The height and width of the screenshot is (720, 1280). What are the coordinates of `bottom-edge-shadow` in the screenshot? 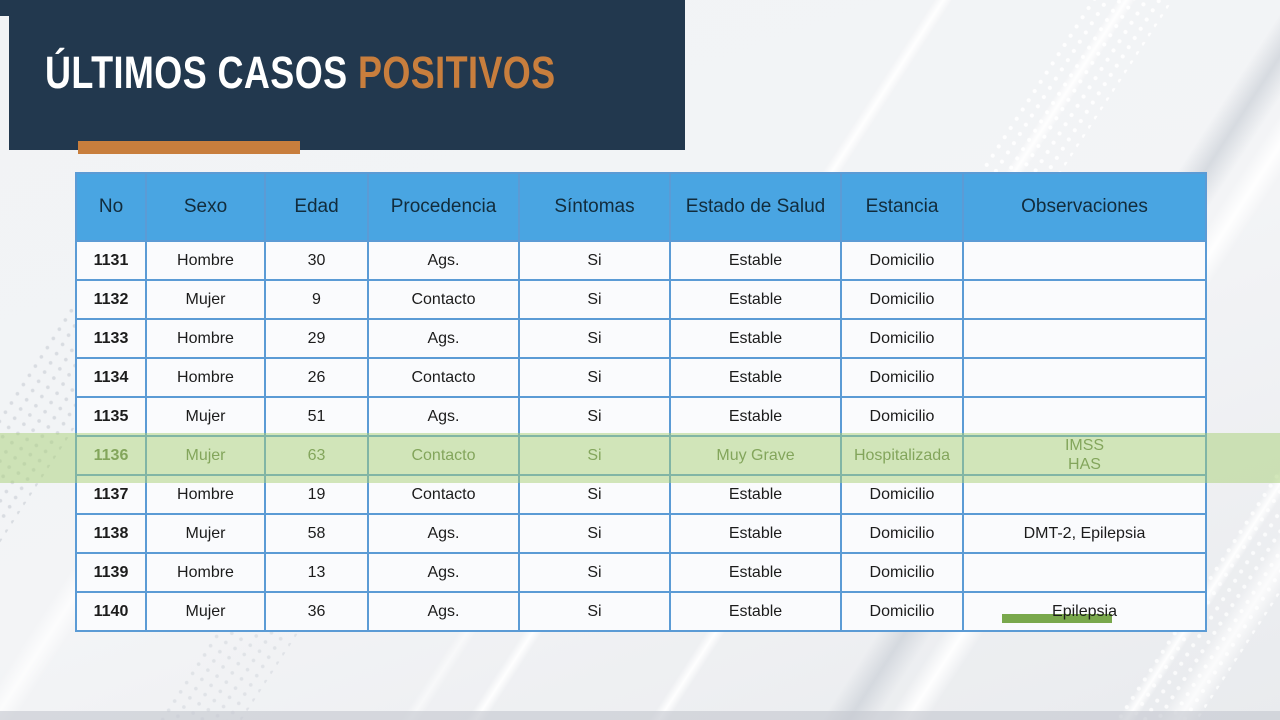 It's located at (640, 715).